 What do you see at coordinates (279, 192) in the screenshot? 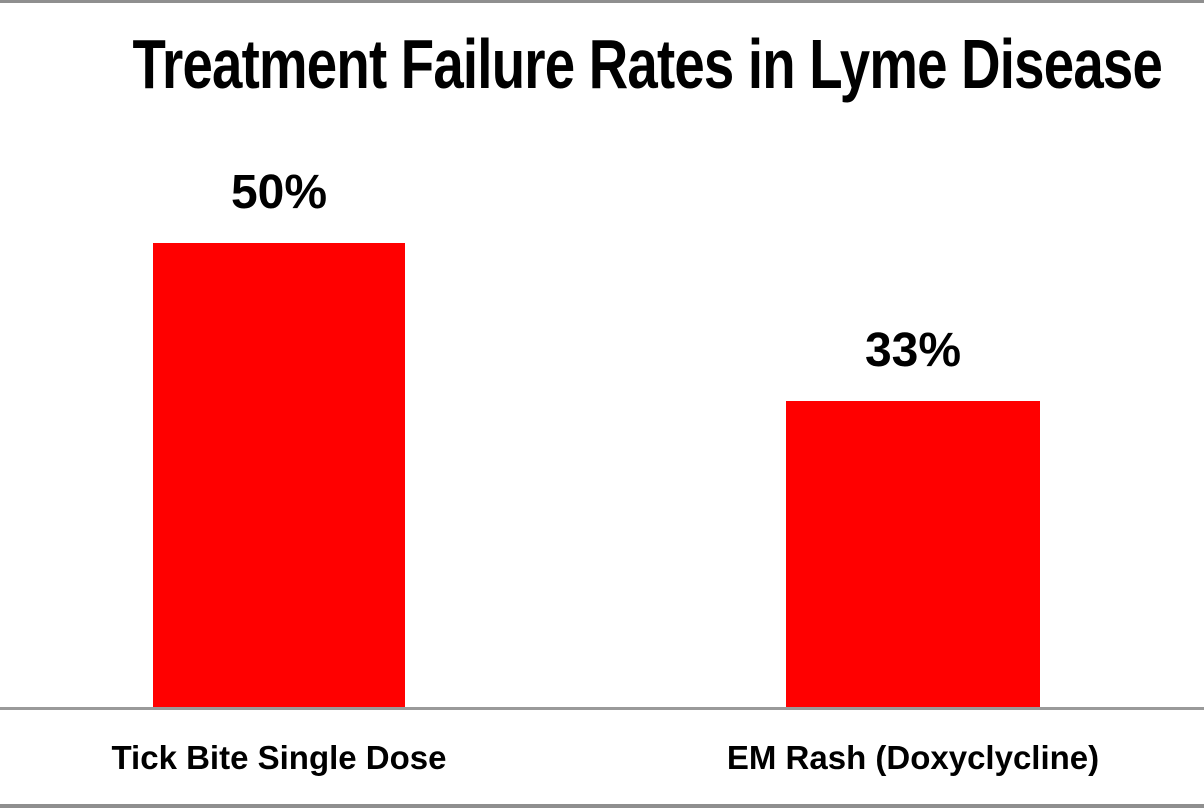
I see `value-label-tick-bite: 50%` at bounding box center [279, 192].